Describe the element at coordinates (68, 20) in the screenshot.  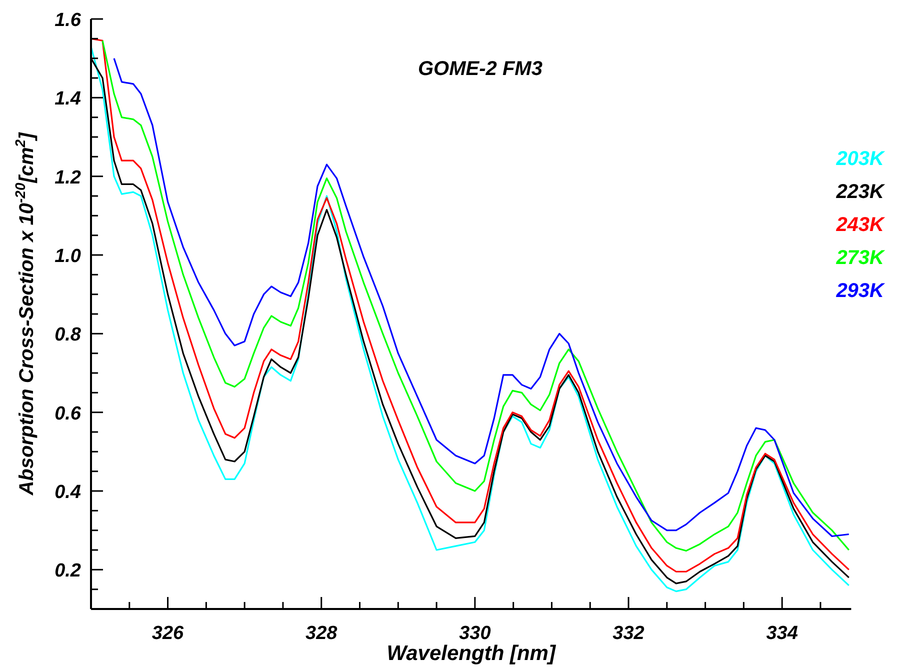
I see `y-tick-label: 1.6` at that location.